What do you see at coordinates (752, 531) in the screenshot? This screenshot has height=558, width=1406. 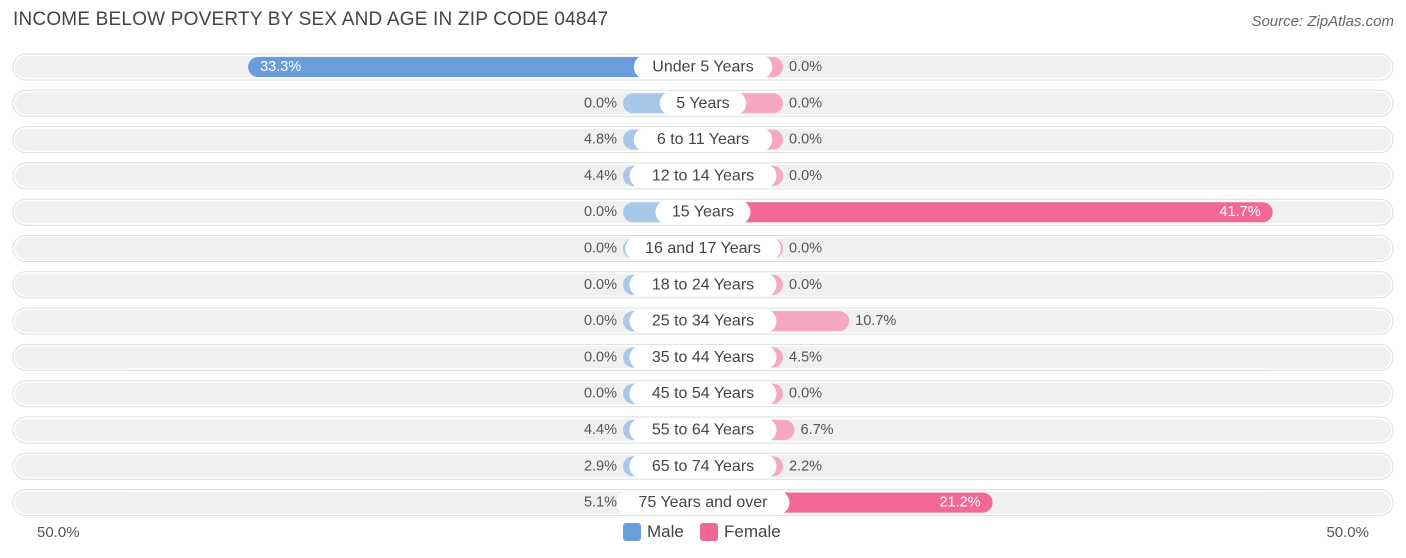 I see `legend-female-label: Female` at bounding box center [752, 531].